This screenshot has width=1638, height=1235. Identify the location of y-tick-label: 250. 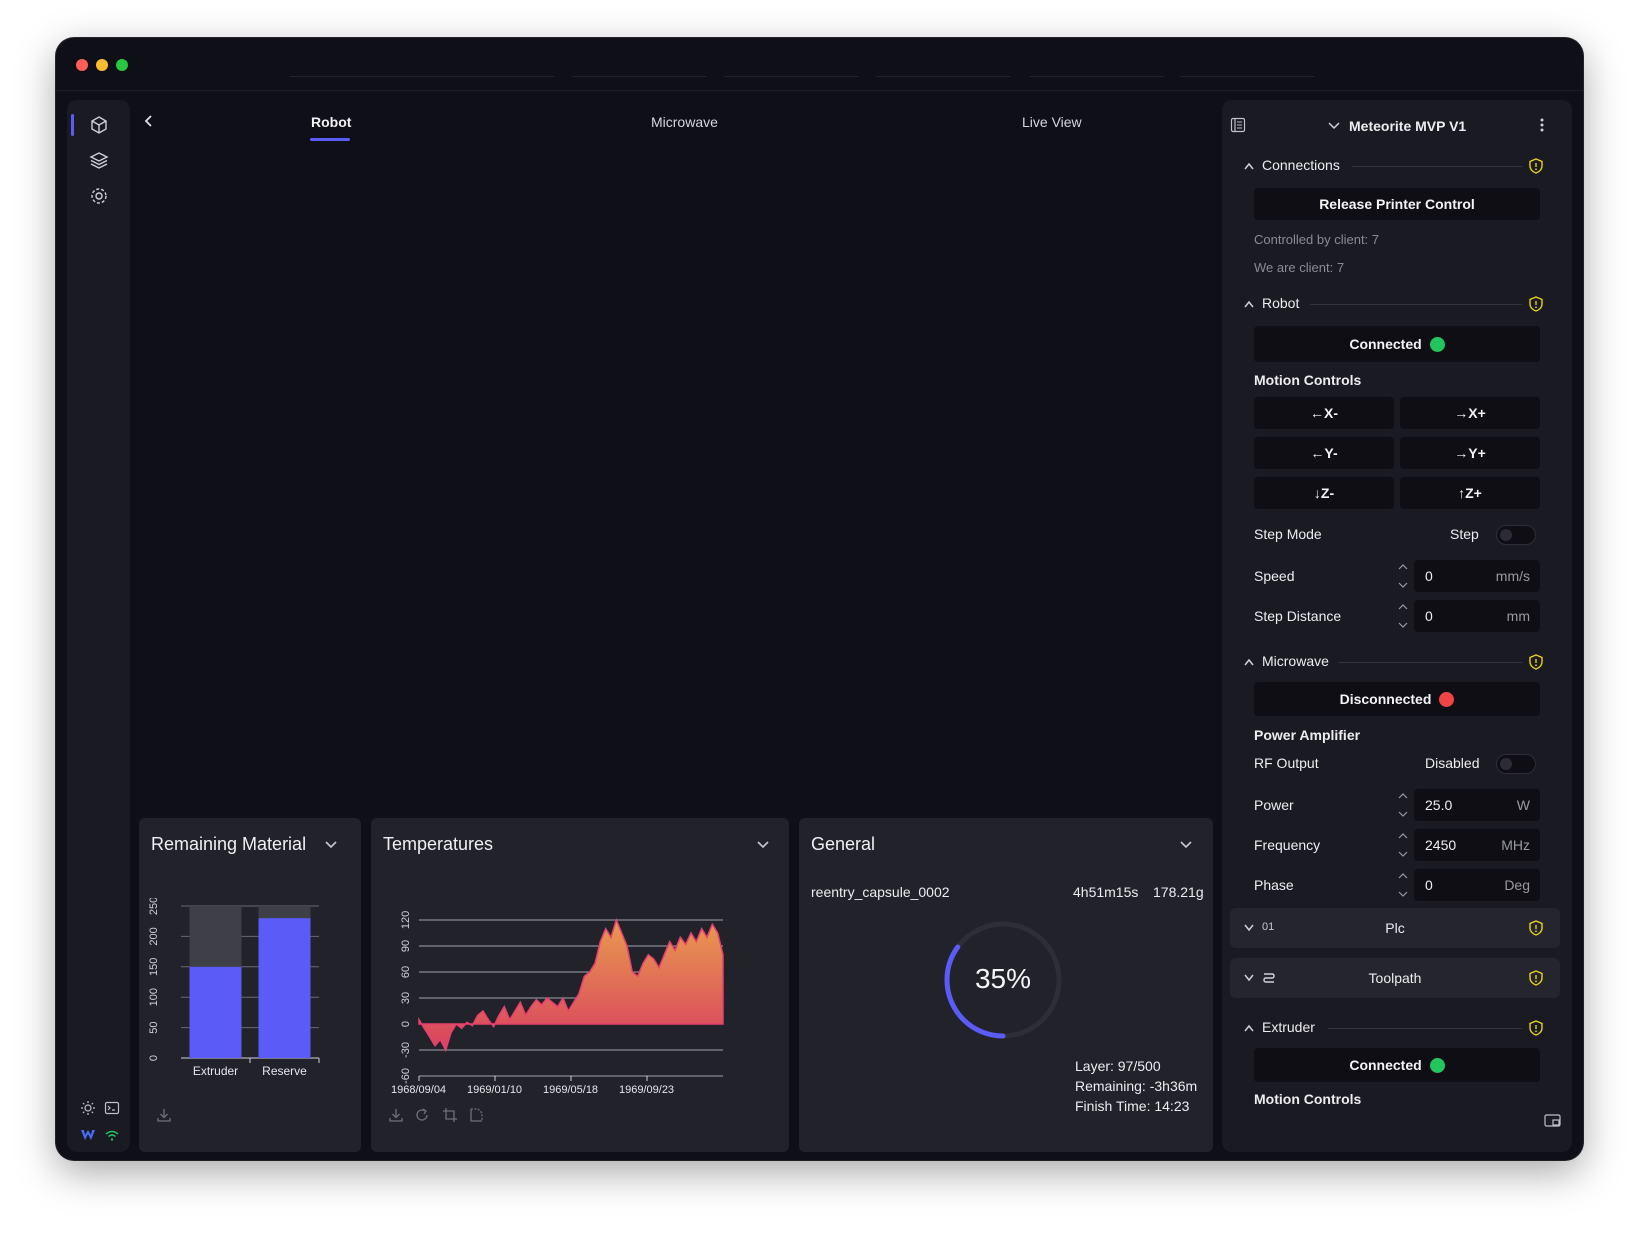
(154, 906).